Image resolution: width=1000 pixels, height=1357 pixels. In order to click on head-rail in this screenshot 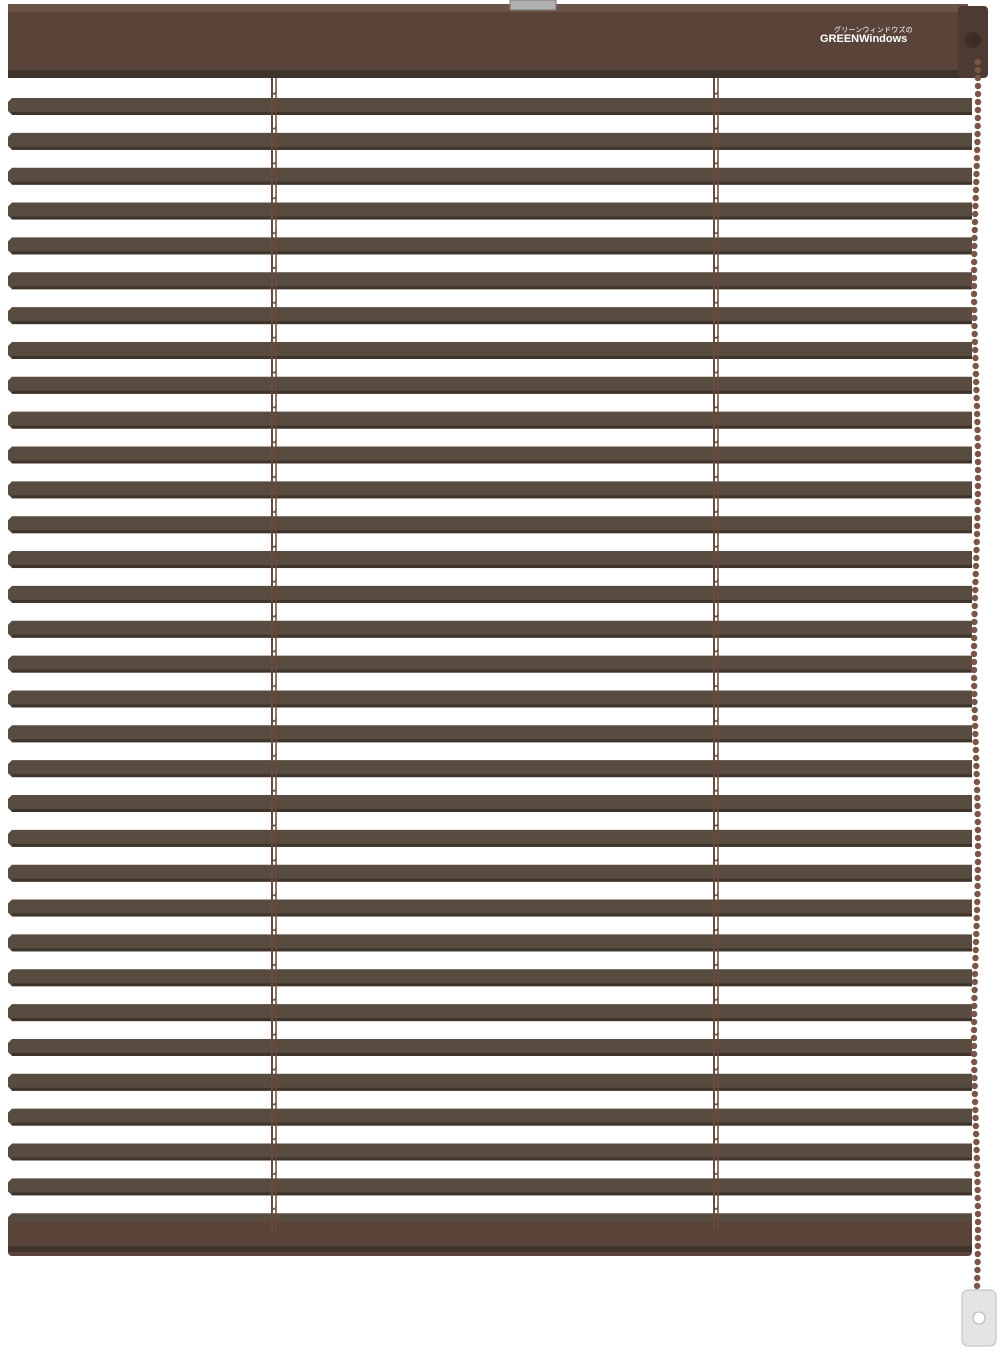, I will do `click(488, 41)`.